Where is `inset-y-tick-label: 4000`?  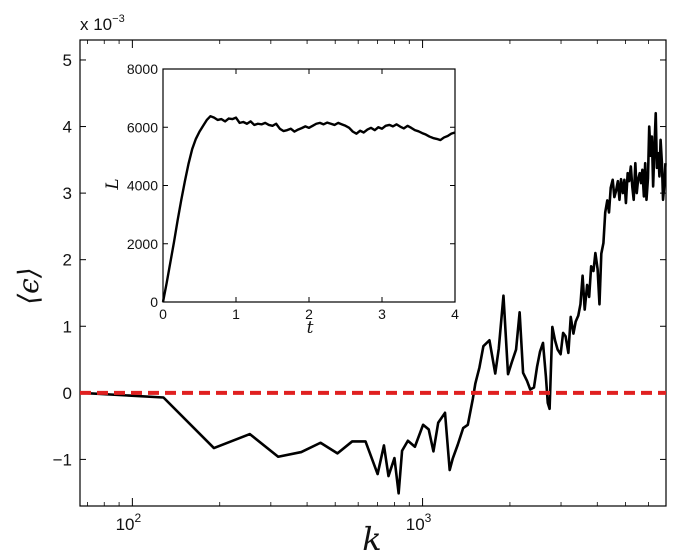
inset-y-tick-label: 4000 is located at coordinates (142, 186).